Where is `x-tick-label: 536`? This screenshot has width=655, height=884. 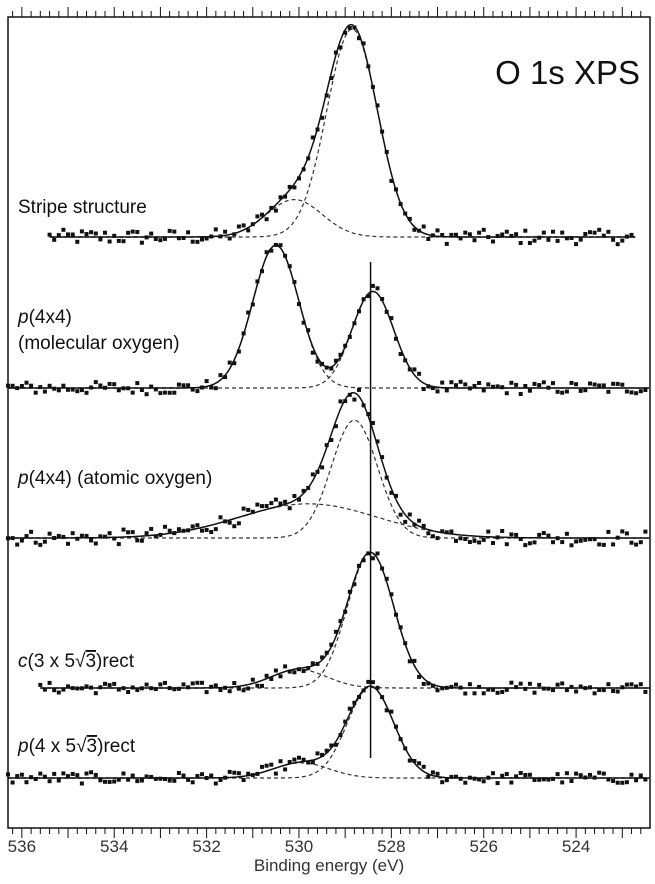 x-tick-label: 536 is located at coordinates (22, 846).